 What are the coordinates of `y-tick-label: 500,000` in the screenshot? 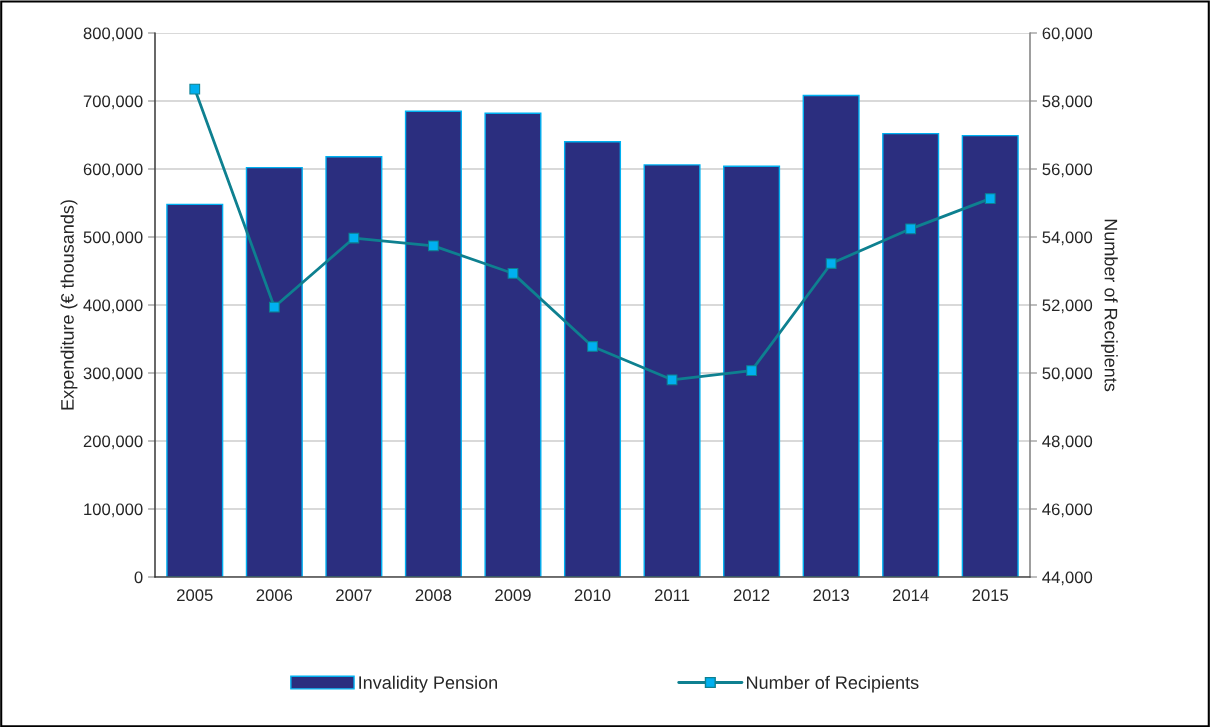 It's located at (113, 238).